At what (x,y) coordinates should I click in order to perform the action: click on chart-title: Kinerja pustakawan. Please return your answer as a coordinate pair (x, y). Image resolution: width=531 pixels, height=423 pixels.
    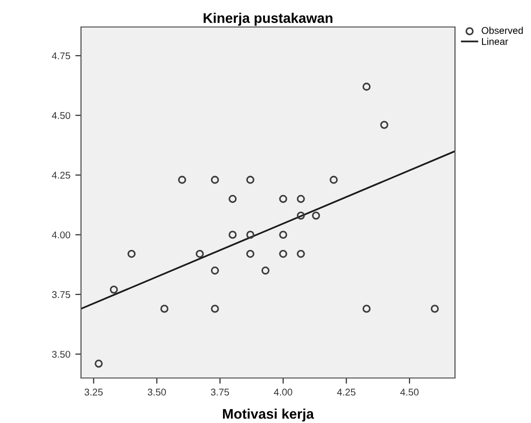
    Looking at the image, I should click on (268, 19).